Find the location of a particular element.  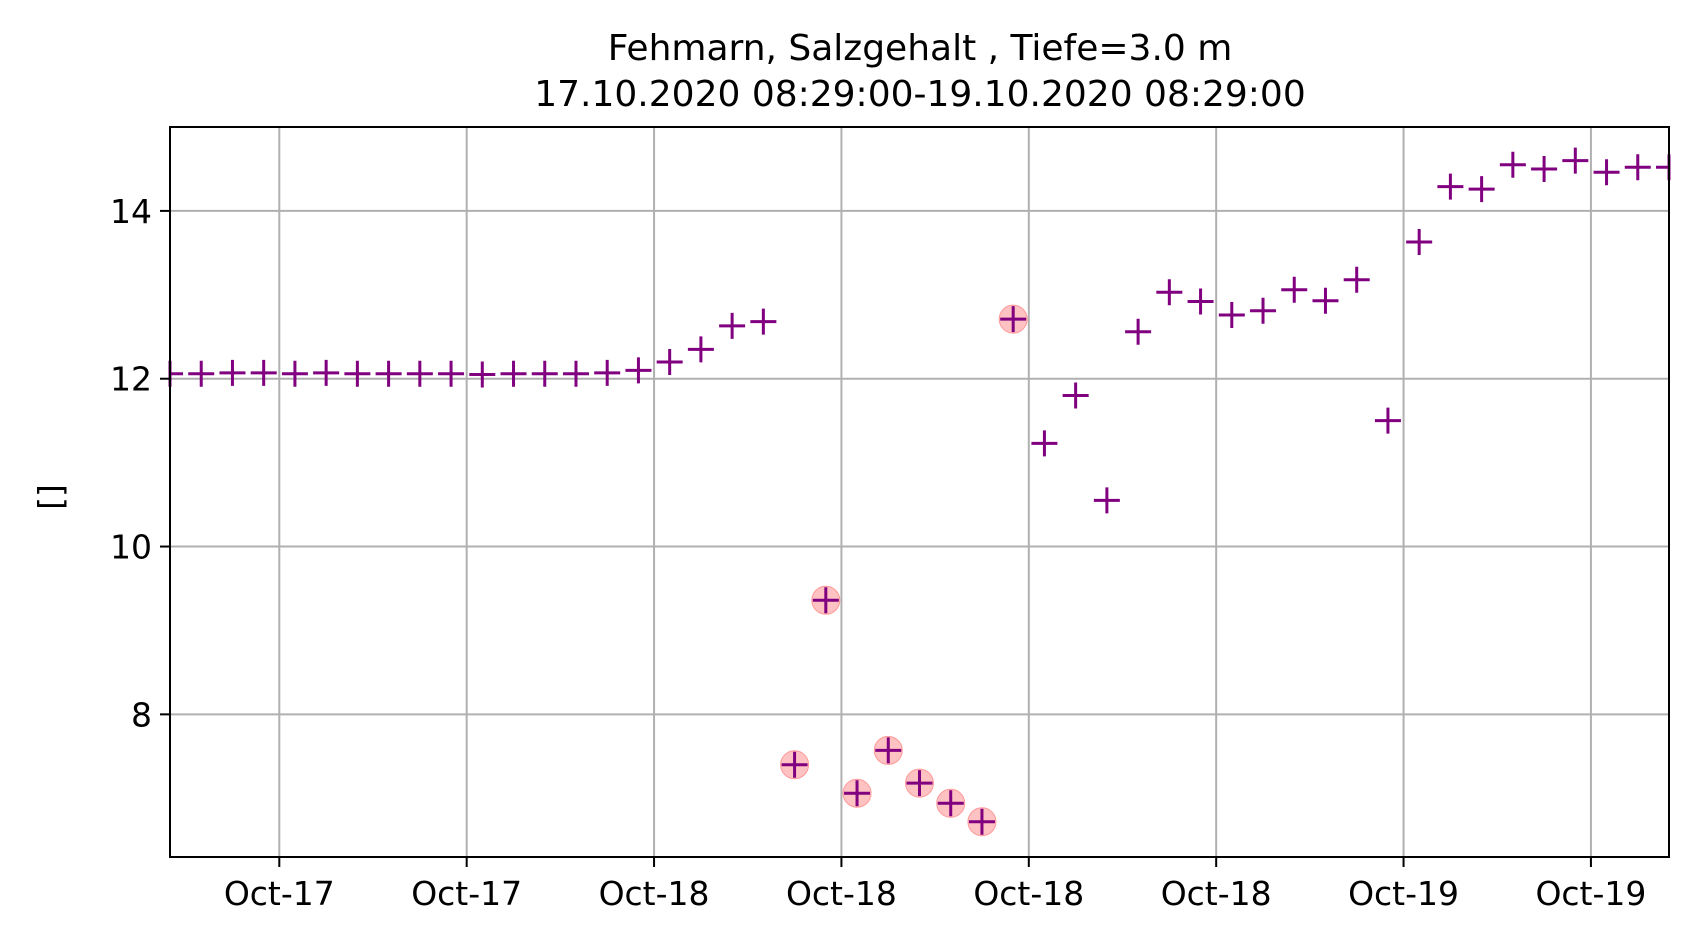

y-tick-label: 8 is located at coordinates (141, 714).